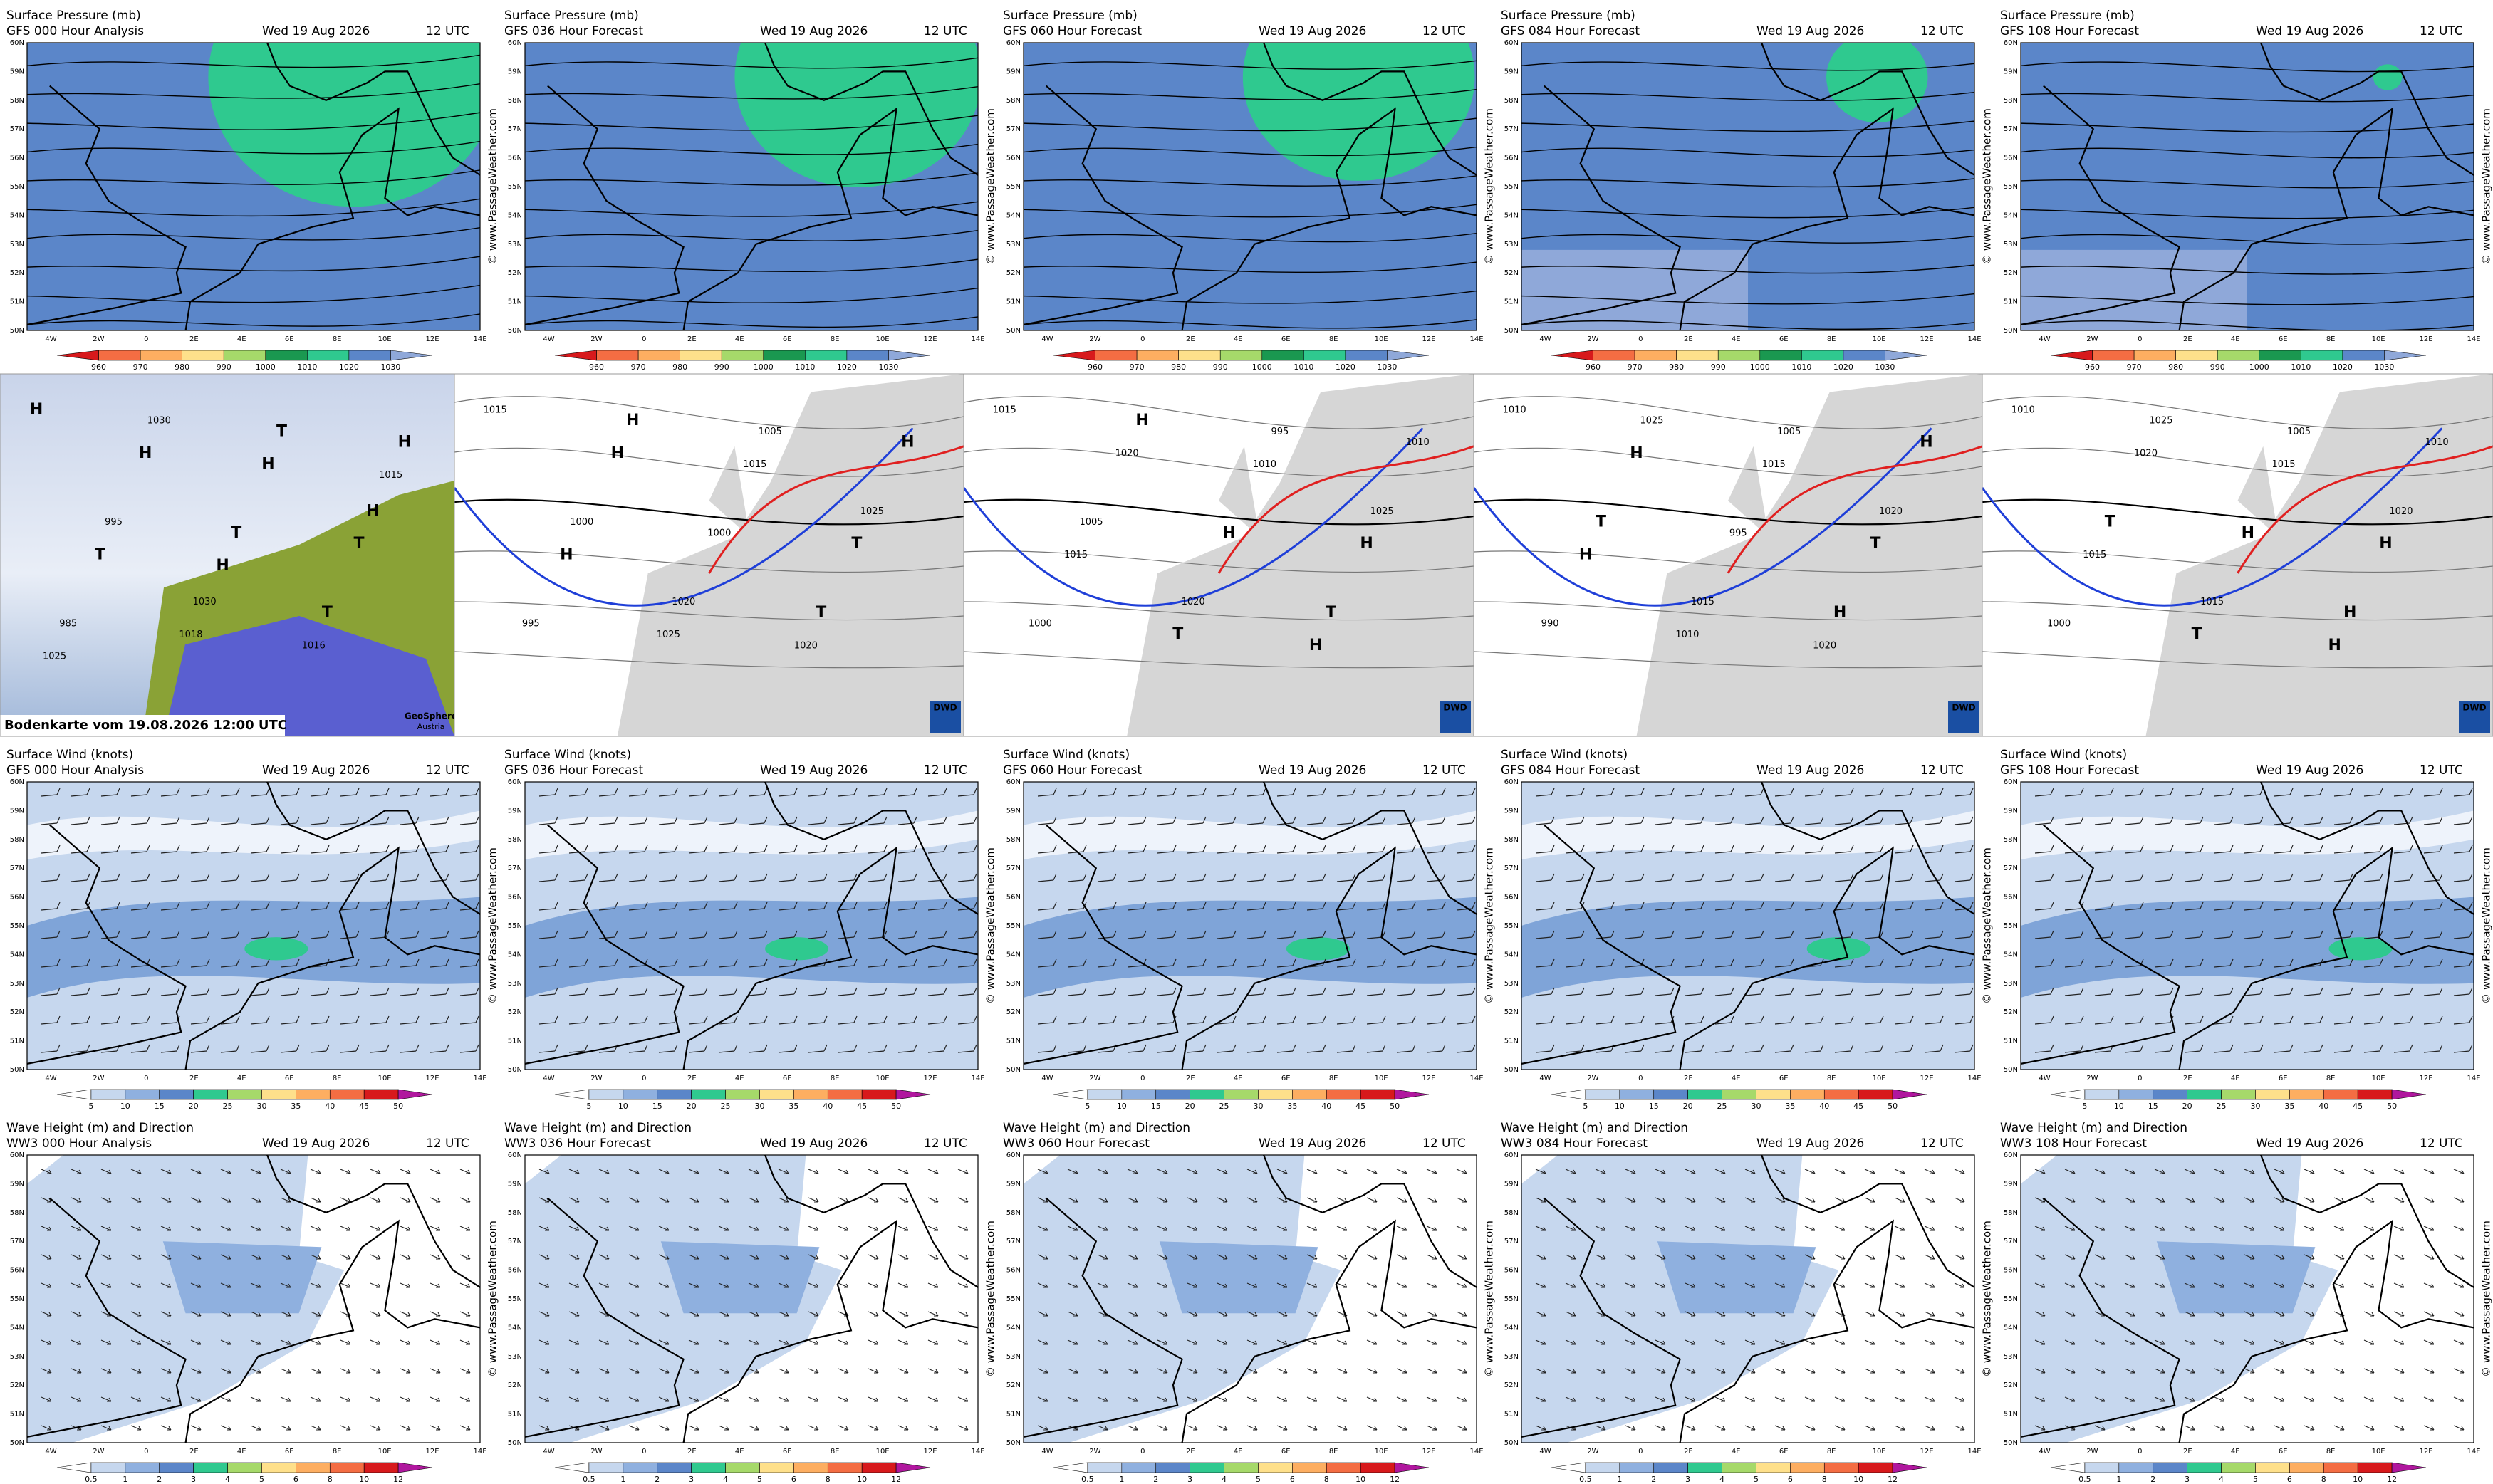  Describe the element at coordinates (2247, 186) in the screenshot. I see `map` at that location.